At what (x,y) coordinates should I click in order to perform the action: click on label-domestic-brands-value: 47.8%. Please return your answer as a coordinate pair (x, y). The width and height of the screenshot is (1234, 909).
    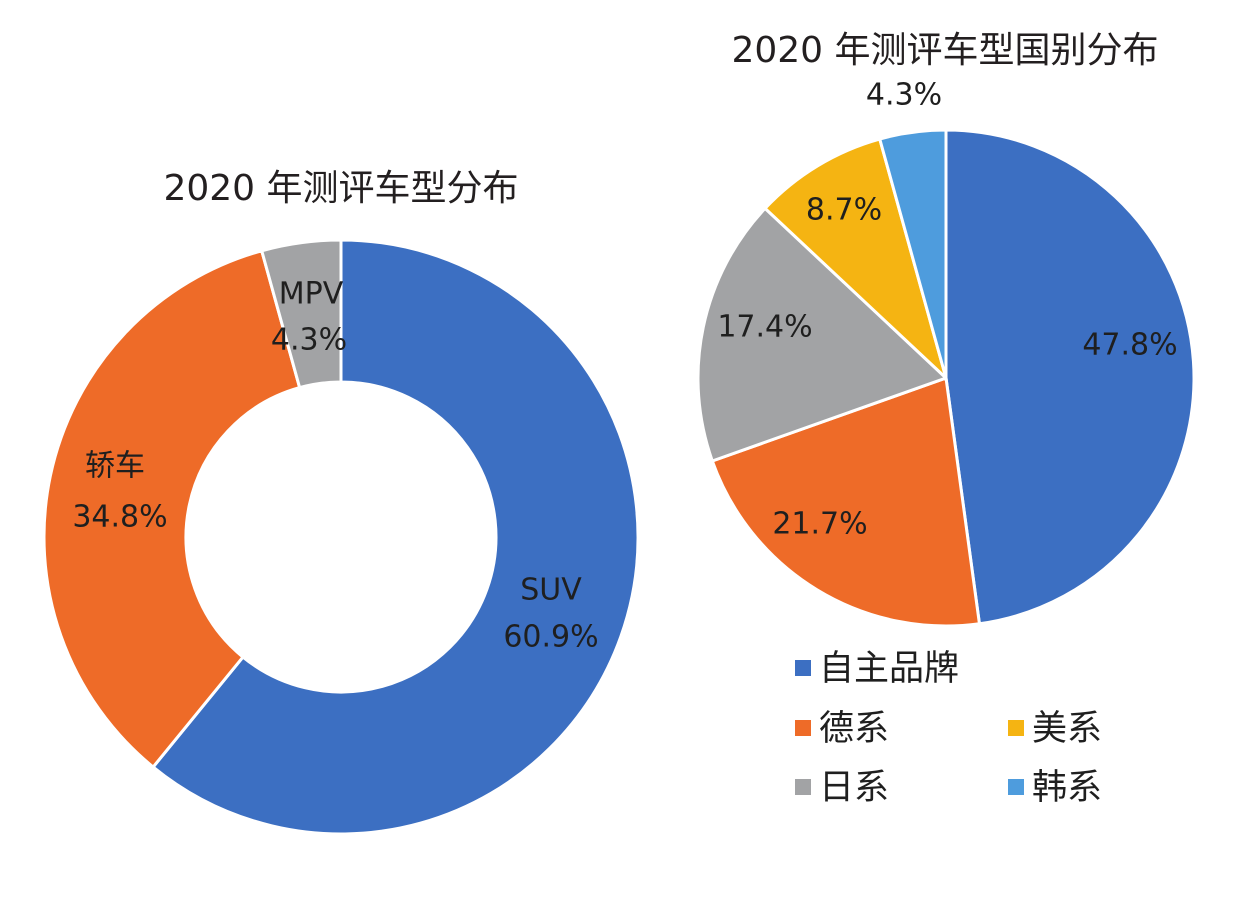
    Looking at the image, I should click on (1129, 345).